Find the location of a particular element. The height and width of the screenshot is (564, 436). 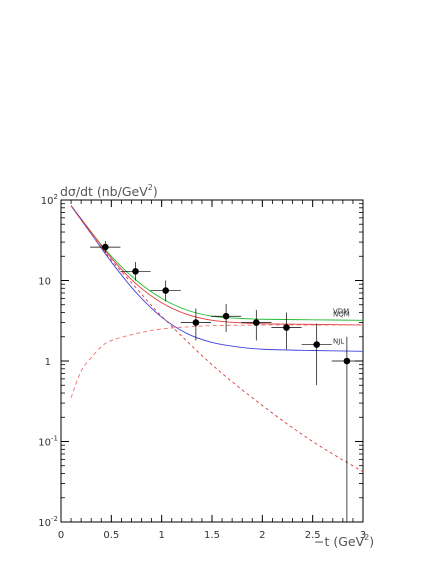

y-axis-label: dσ/dt (nb/GeV2) is located at coordinates (109, 191).